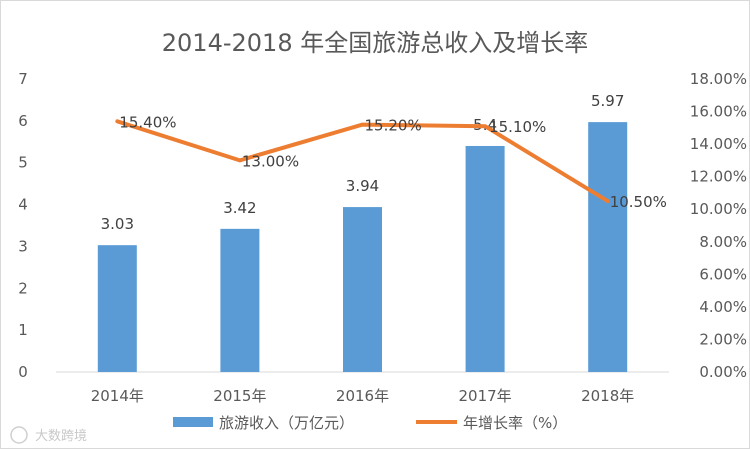 The height and width of the screenshot is (452, 750). What do you see at coordinates (61, 436) in the screenshot?
I see `watermark-text: 大数跨境` at bounding box center [61, 436].